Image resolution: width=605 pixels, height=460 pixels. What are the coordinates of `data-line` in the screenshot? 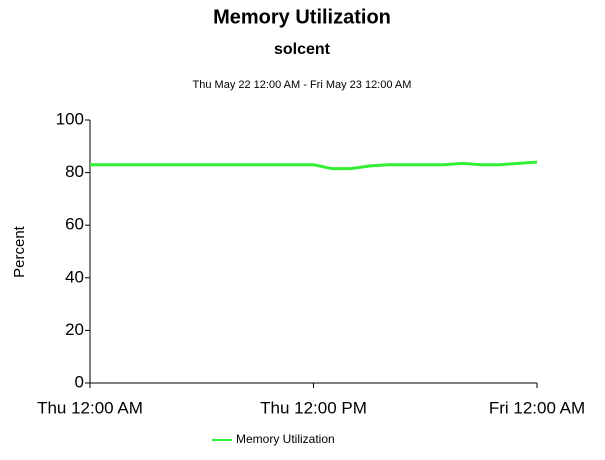 It's located at (314, 165).